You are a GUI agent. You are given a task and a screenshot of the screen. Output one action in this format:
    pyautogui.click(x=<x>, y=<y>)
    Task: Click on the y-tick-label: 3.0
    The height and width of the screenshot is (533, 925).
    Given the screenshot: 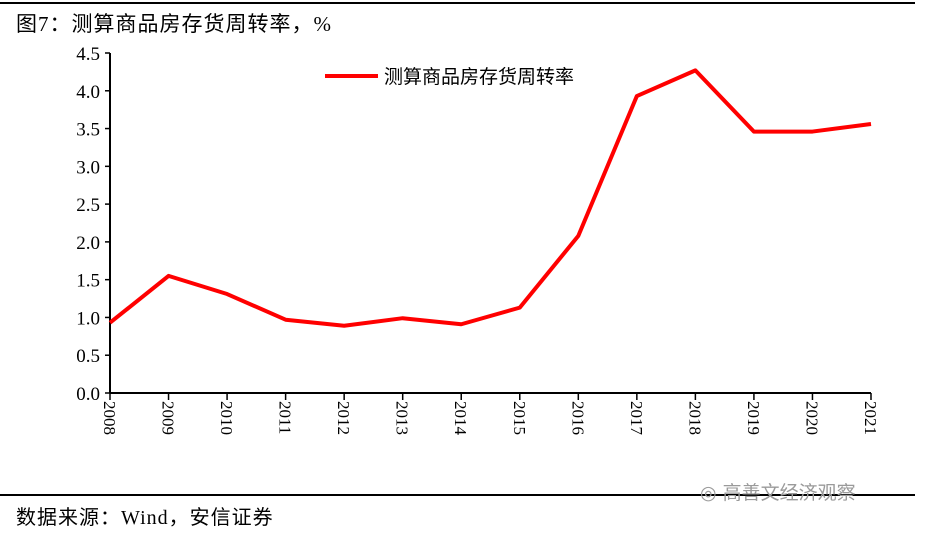 What is the action you would take?
    pyautogui.click(x=88, y=167)
    